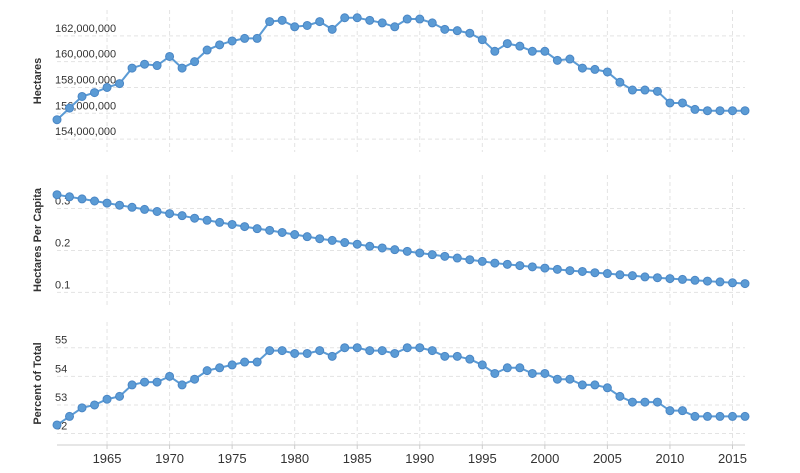 The image size is (800, 473). I want to click on y-tick-label: 162,000,000, so click(85, 29).